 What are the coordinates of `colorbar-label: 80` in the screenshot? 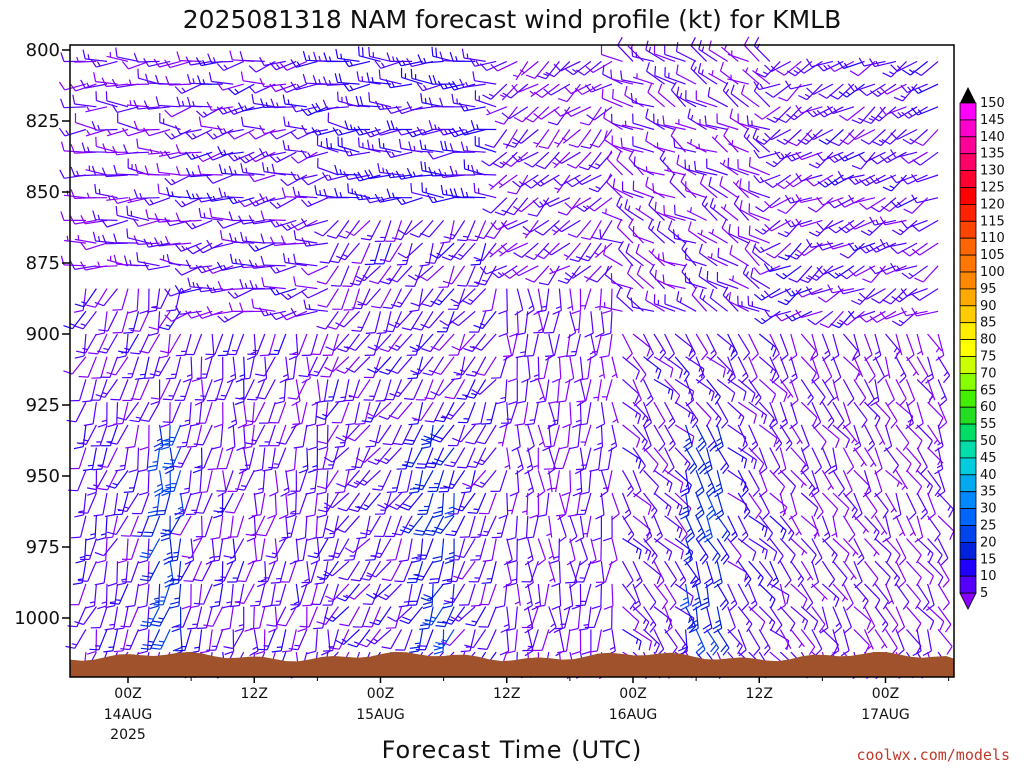 It's located at (988, 340).